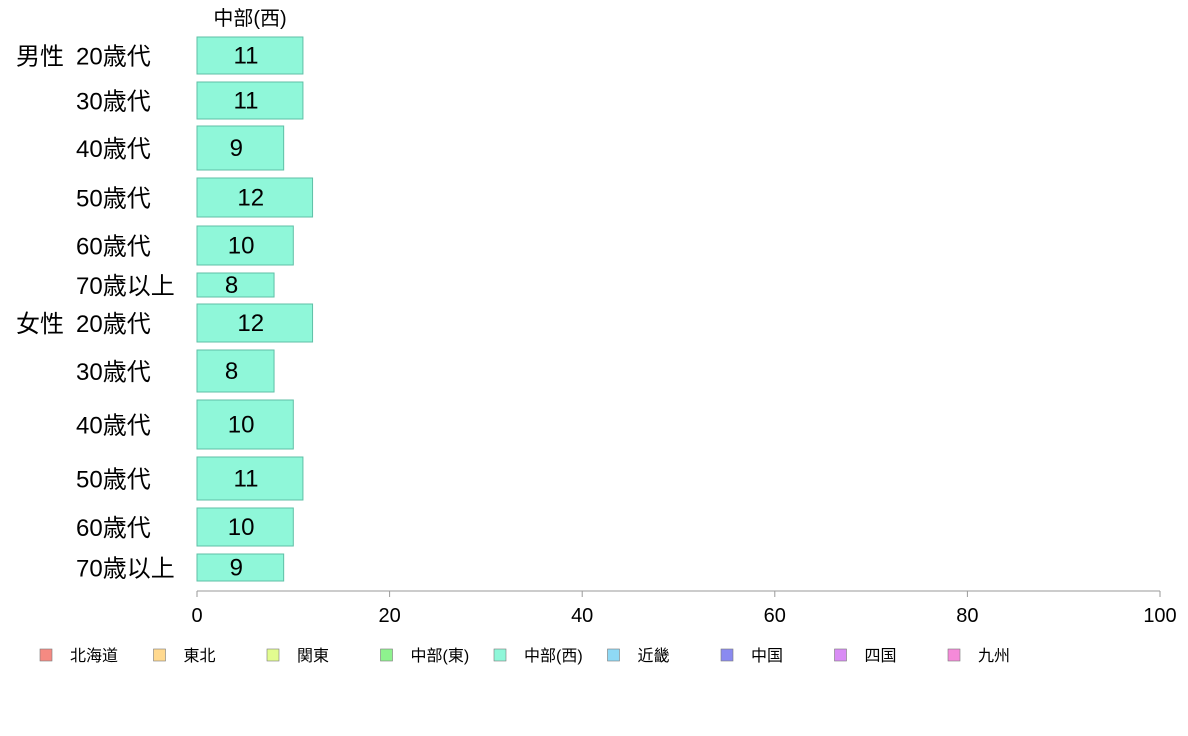 Image resolution: width=1188 pixels, height=736 pixels. I want to click on legend-label: 関東, so click(313, 656).